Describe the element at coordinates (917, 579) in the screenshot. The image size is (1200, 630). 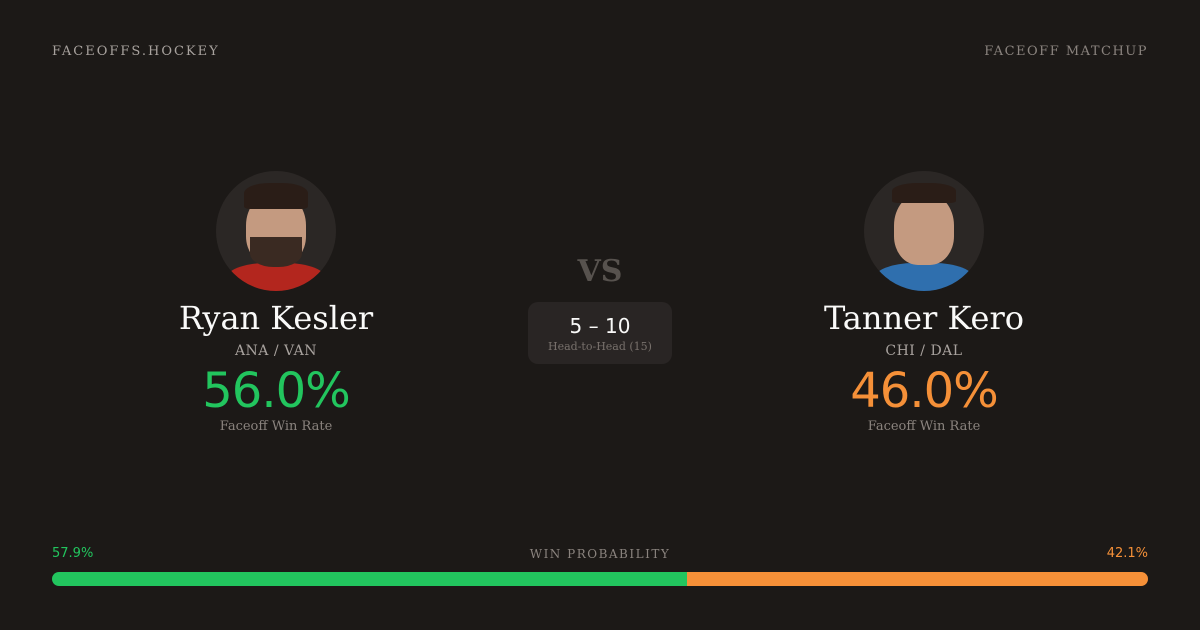
I see `win-probability-bar-right` at that location.